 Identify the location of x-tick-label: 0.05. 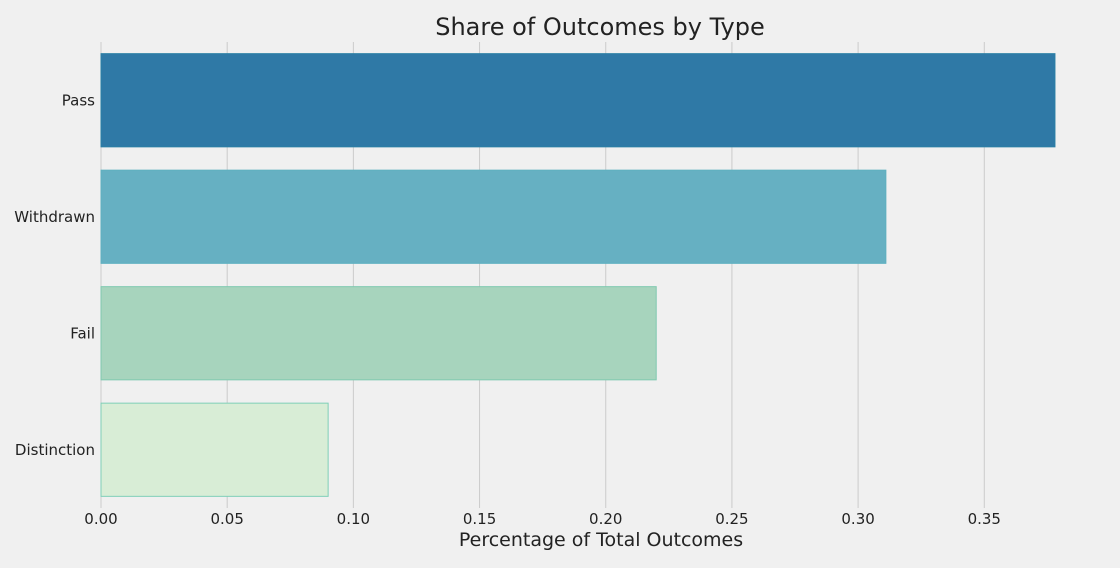
(226, 519).